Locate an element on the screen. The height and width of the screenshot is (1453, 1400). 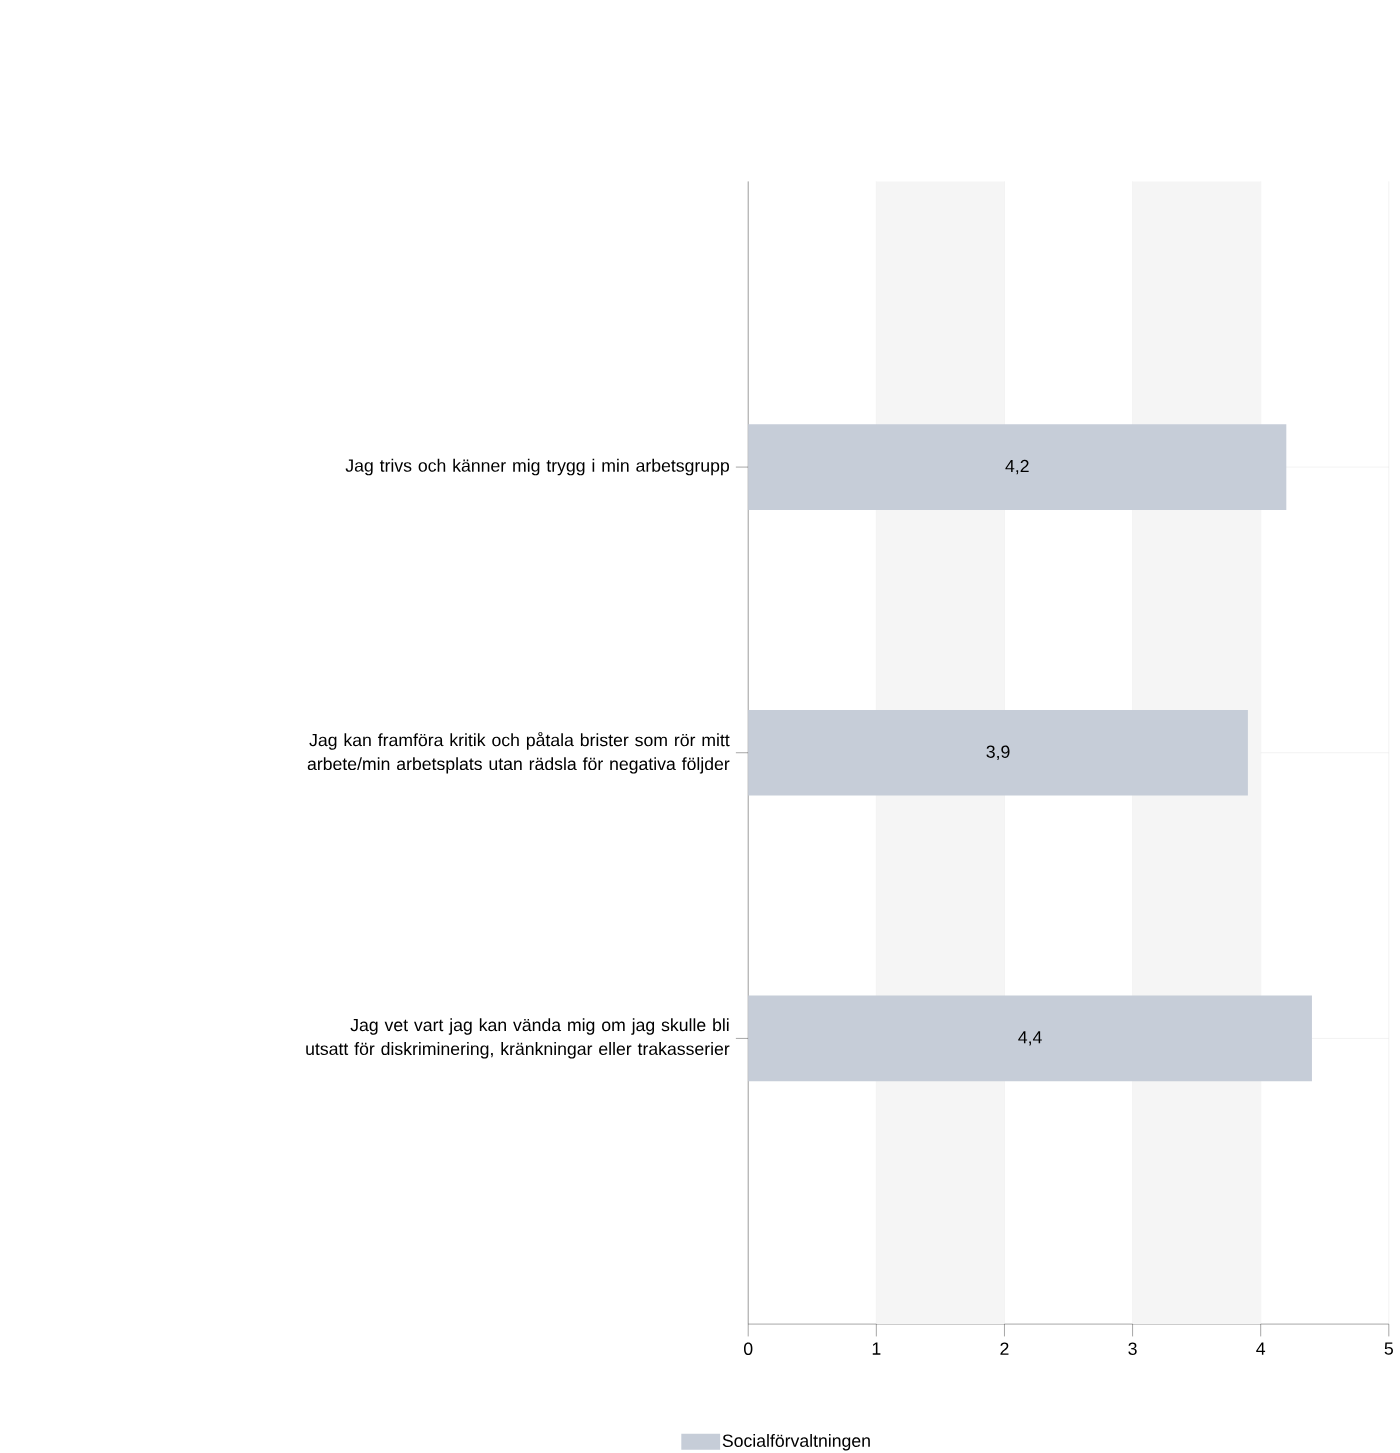
data-label: 4,4 is located at coordinates (1030, 1038).